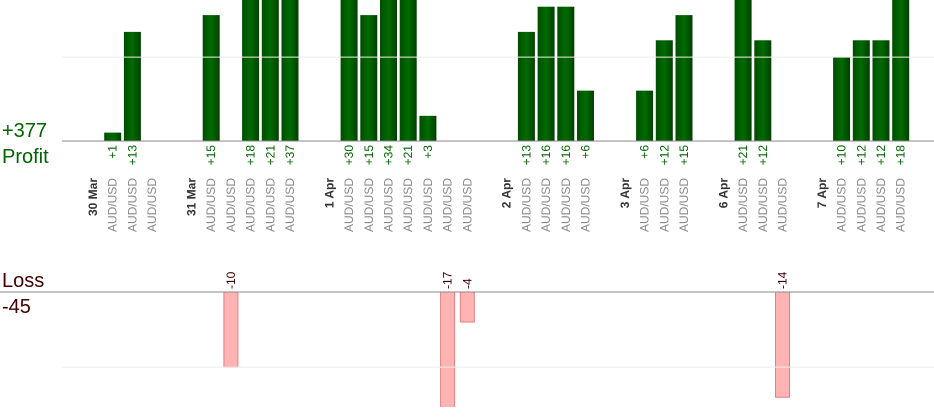 This screenshot has width=934, height=420. What do you see at coordinates (783, 280) in the screenshot?
I see `loss-label: -14` at bounding box center [783, 280].